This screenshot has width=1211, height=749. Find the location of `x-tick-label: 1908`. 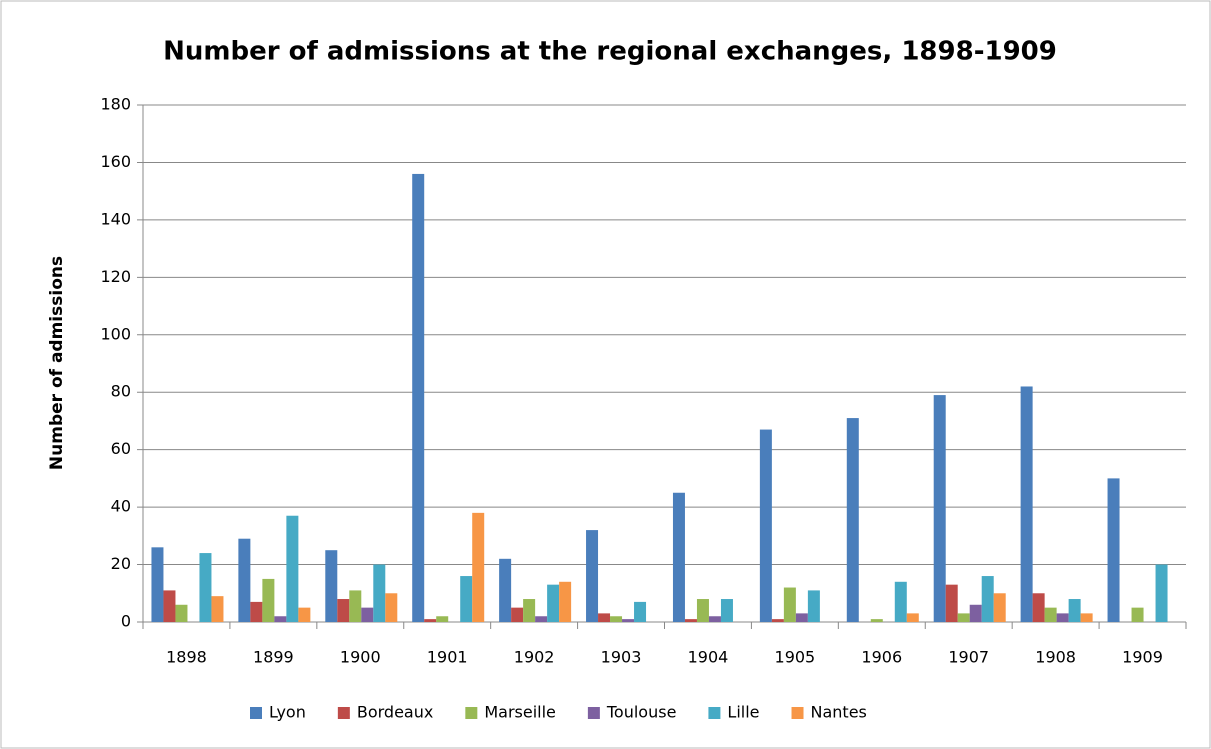

x-tick-label: 1908 is located at coordinates (1055, 657).